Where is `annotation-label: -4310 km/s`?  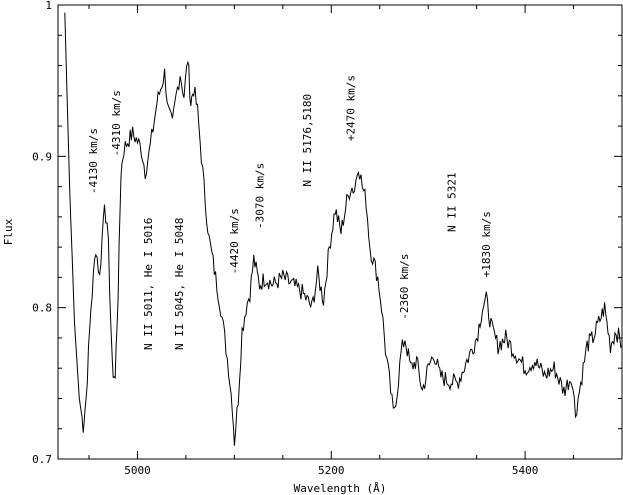
annotation-label: -4310 km/s is located at coordinates (116, 123).